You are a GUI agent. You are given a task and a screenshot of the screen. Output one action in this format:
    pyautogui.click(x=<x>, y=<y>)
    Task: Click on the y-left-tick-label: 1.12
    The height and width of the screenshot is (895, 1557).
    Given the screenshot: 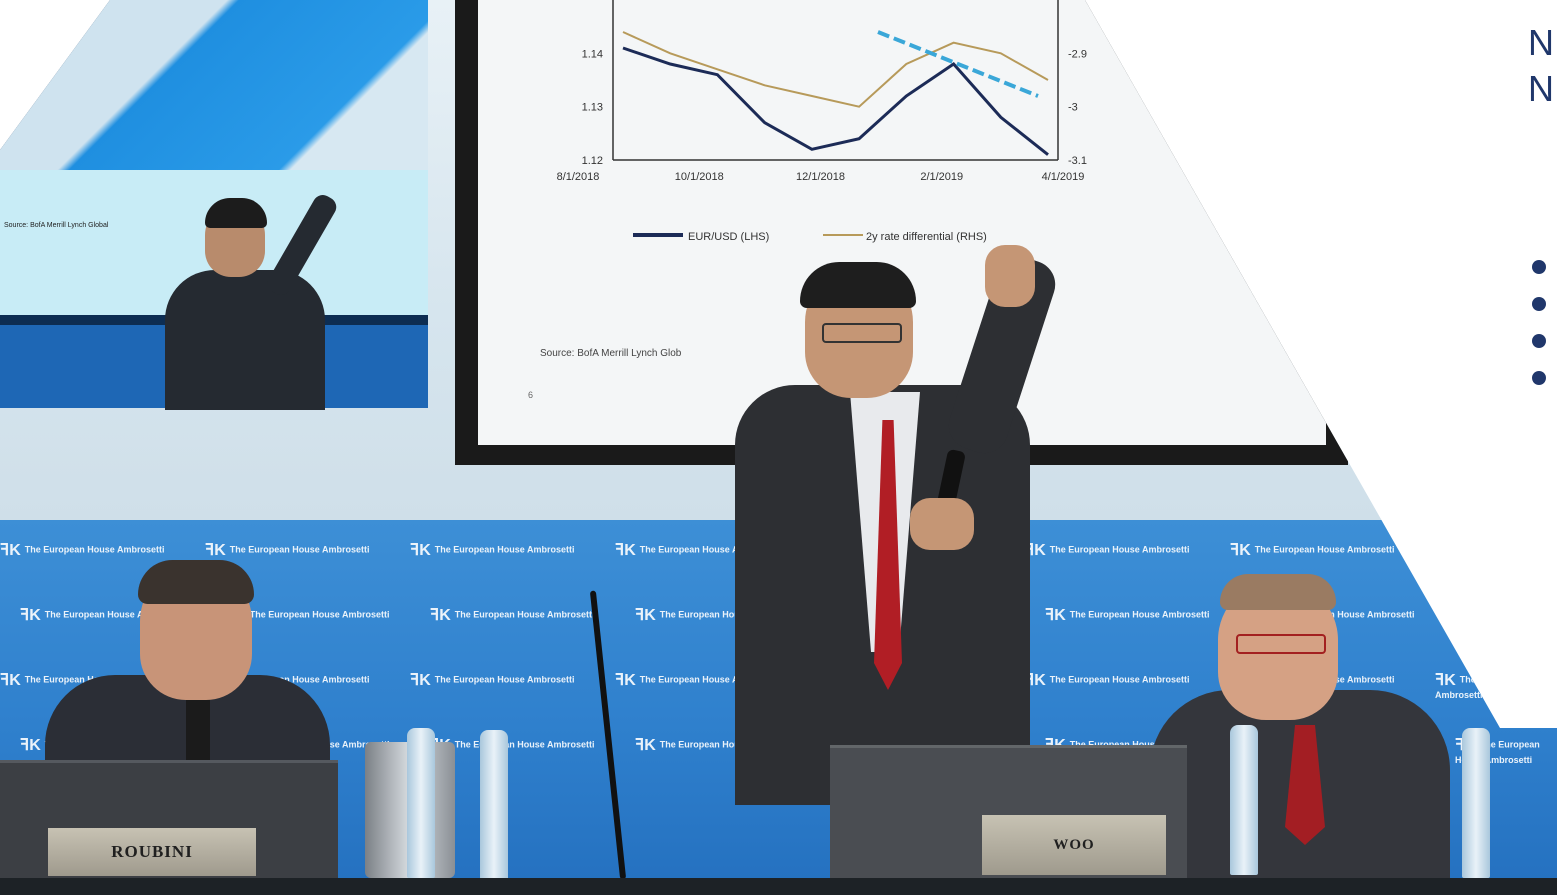 What is the action you would take?
    pyautogui.click(x=592, y=161)
    